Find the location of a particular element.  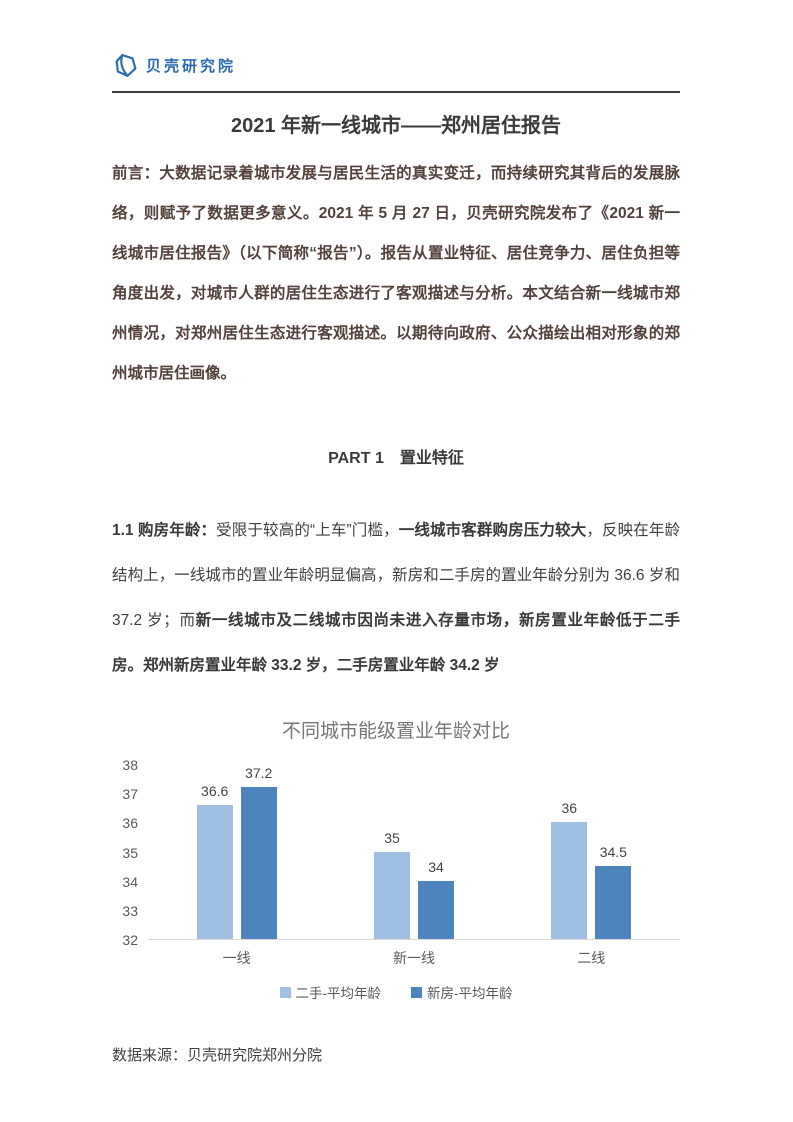

legend-label: 二手-平均年龄 is located at coordinates (338, 993).